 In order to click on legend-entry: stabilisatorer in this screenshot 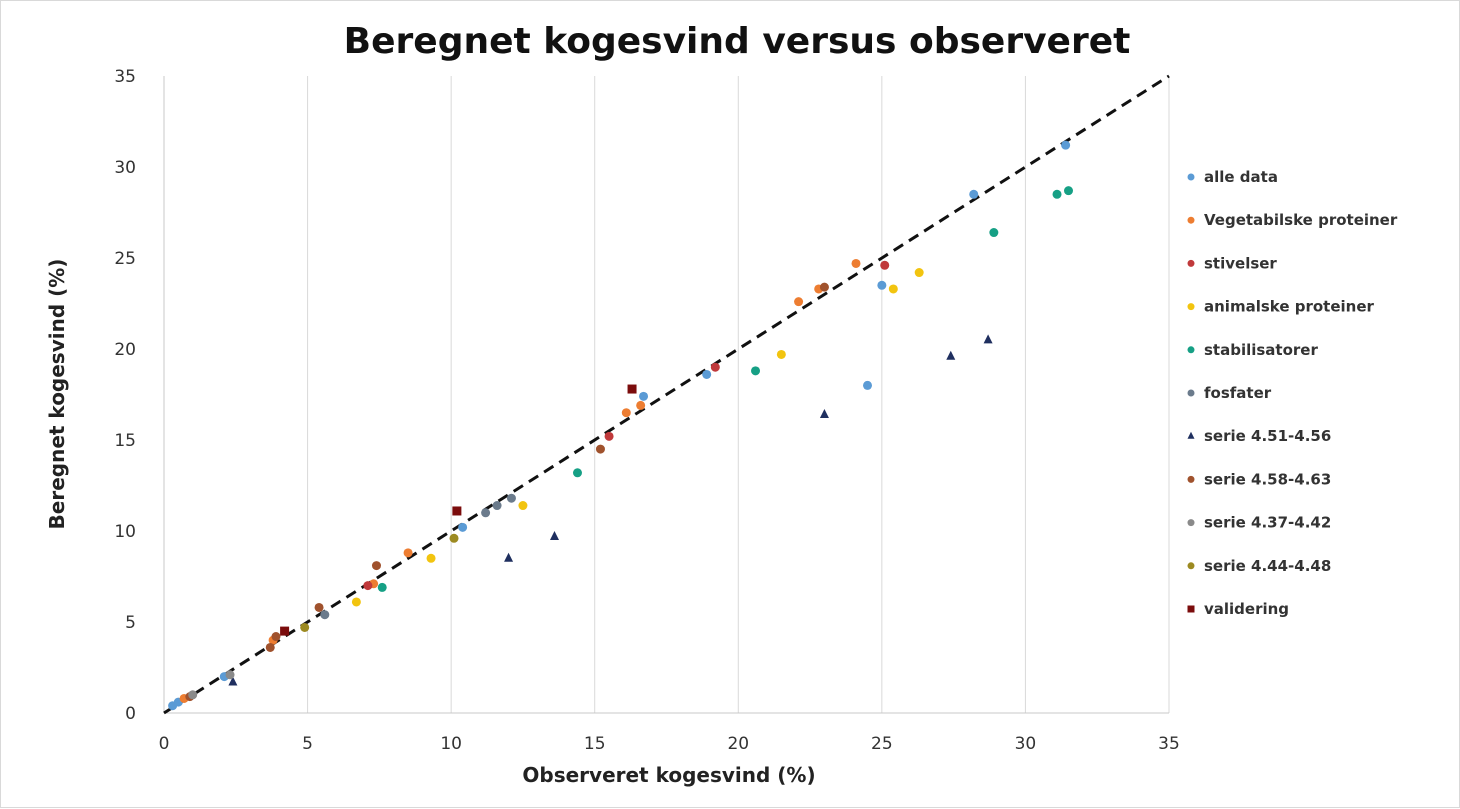, I will do `click(1261, 350)`.